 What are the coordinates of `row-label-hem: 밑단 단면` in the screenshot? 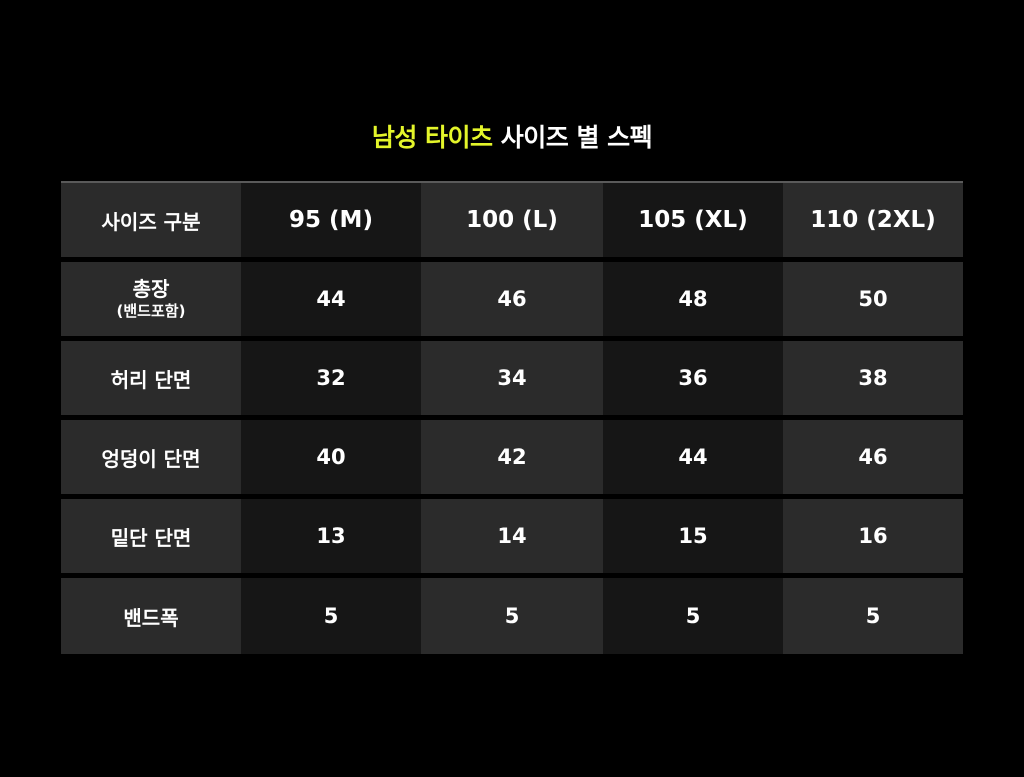 It's located at (151, 536).